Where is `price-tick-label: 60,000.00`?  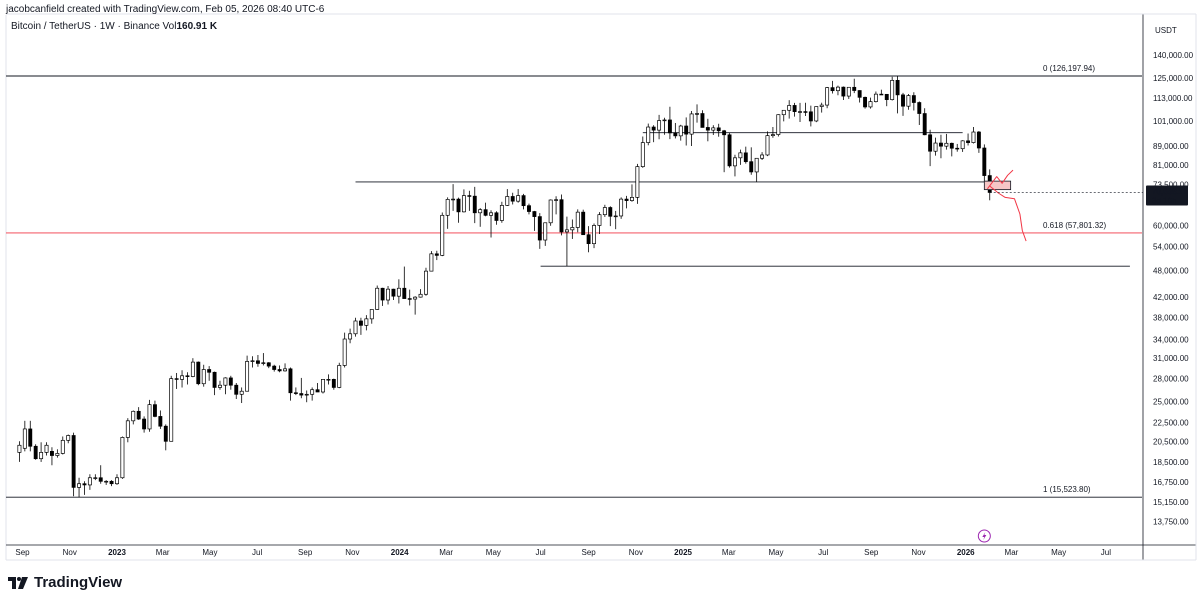 price-tick-label: 60,000.00 is located at coordinates (1171, 225).